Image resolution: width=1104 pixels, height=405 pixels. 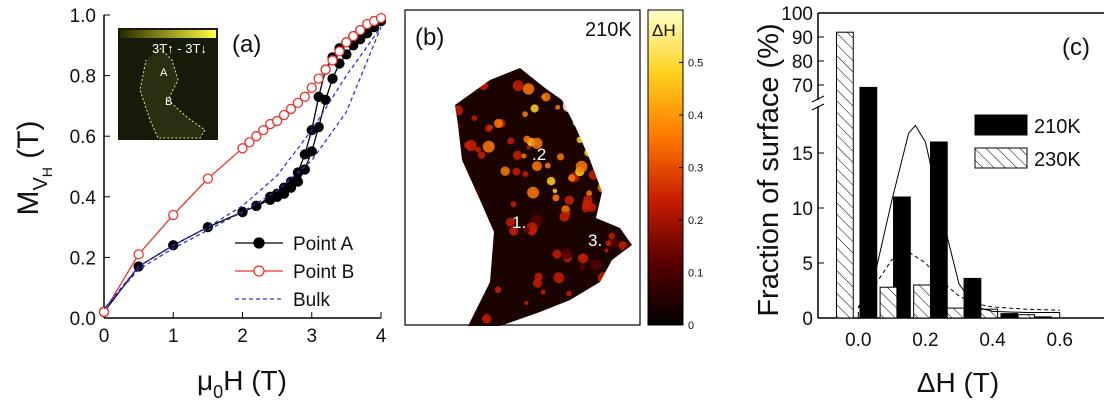 What do you see at coordinates (179, 48) in the screenshot?
I see `inset-field-label: 3T↑ - 3T↓` at bounding box center [179, 48].